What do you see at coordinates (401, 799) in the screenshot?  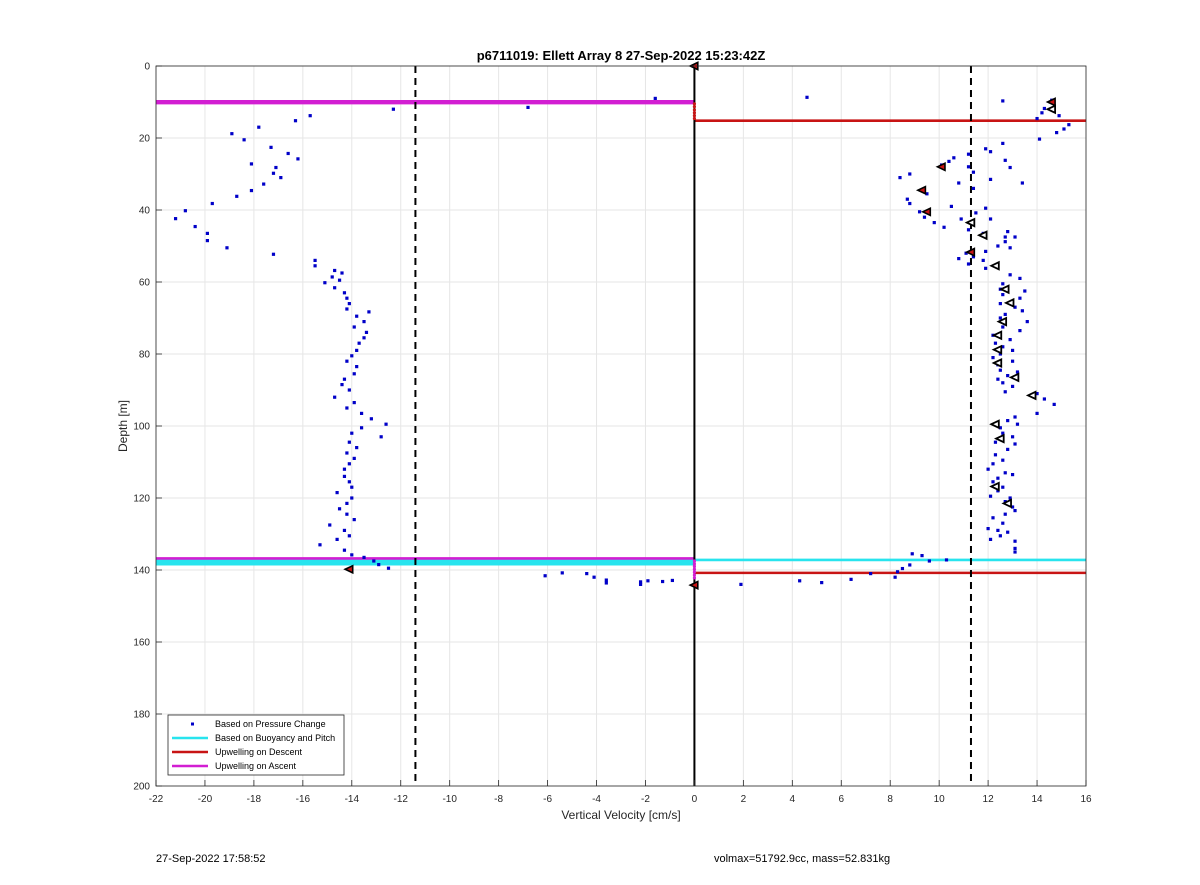 I see `x-tick-label: -12` at bounding box center [401, 799].